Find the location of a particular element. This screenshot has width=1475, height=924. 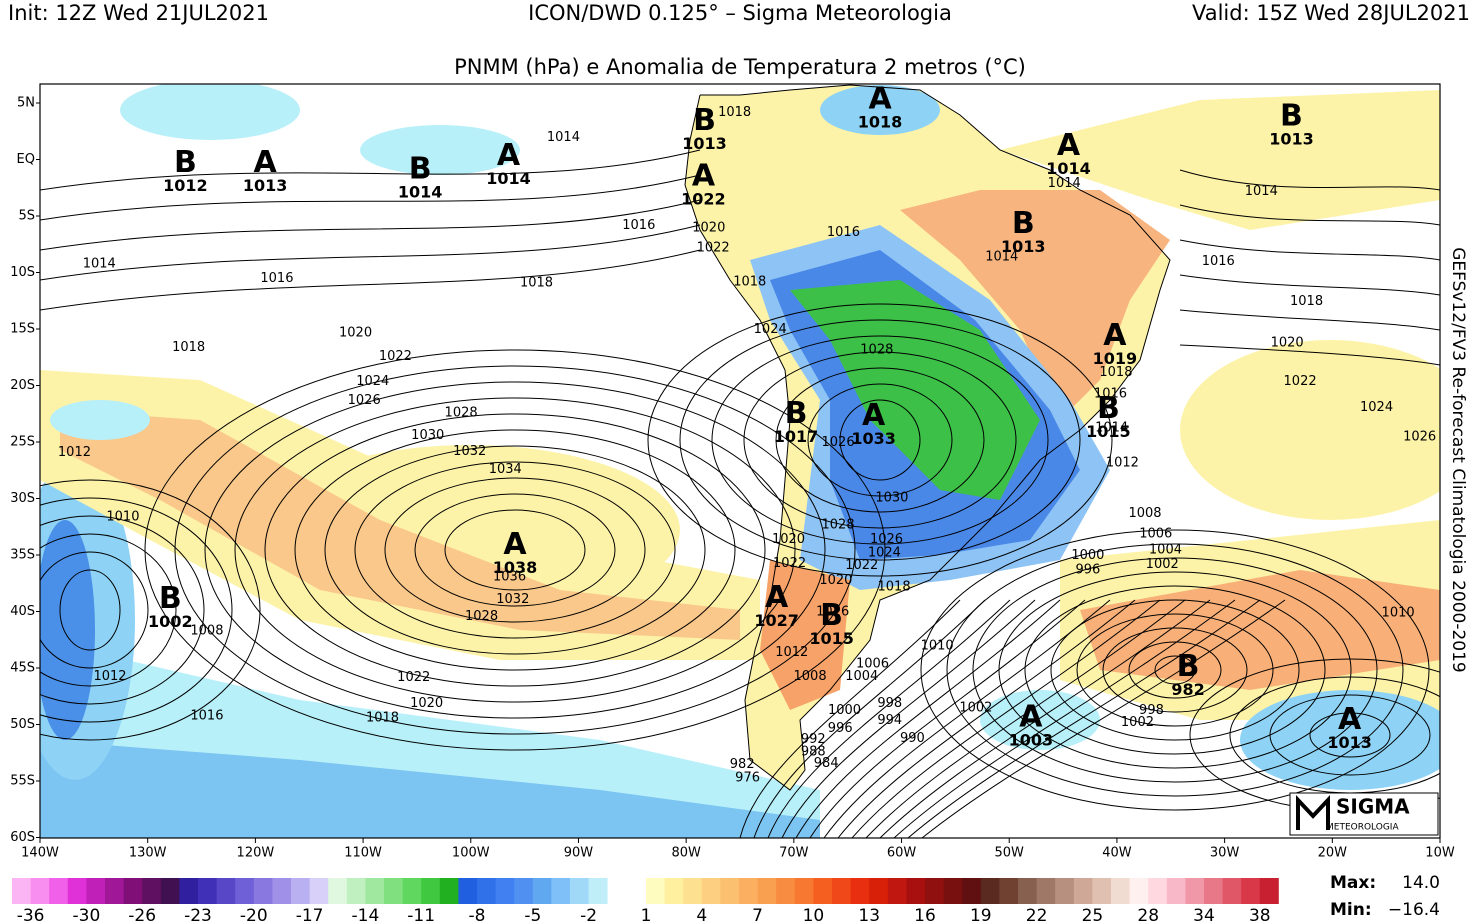

lon-label: 140W is located at coordinates (40, 853).